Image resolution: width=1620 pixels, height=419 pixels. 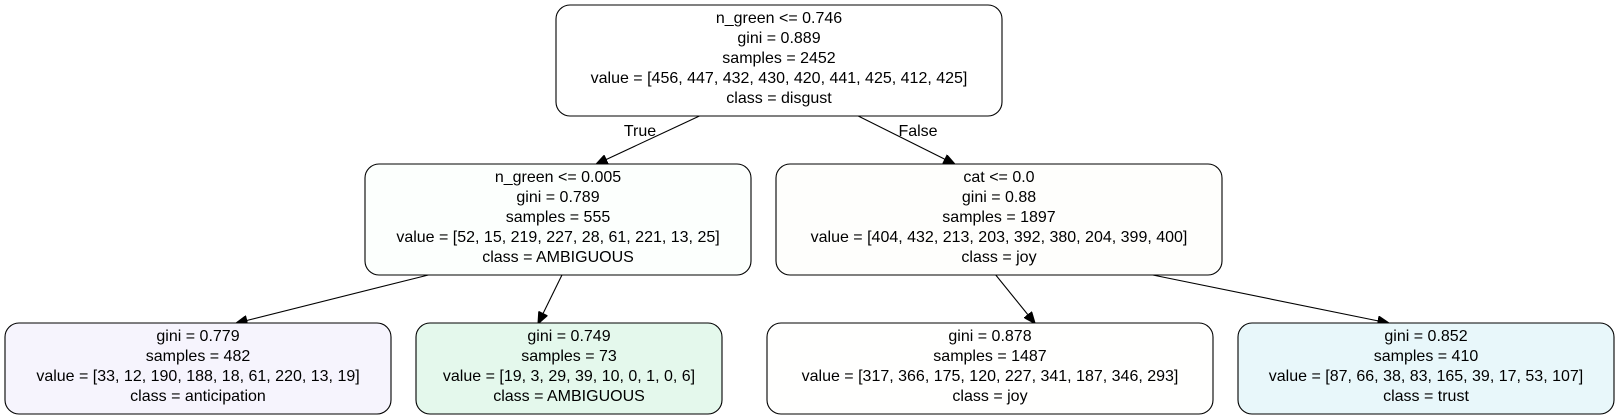 What do you see at coordinates (1426, 396) in the screenshot?
I see `node-text-line: class = trust` at bounding box center [1426, 396].